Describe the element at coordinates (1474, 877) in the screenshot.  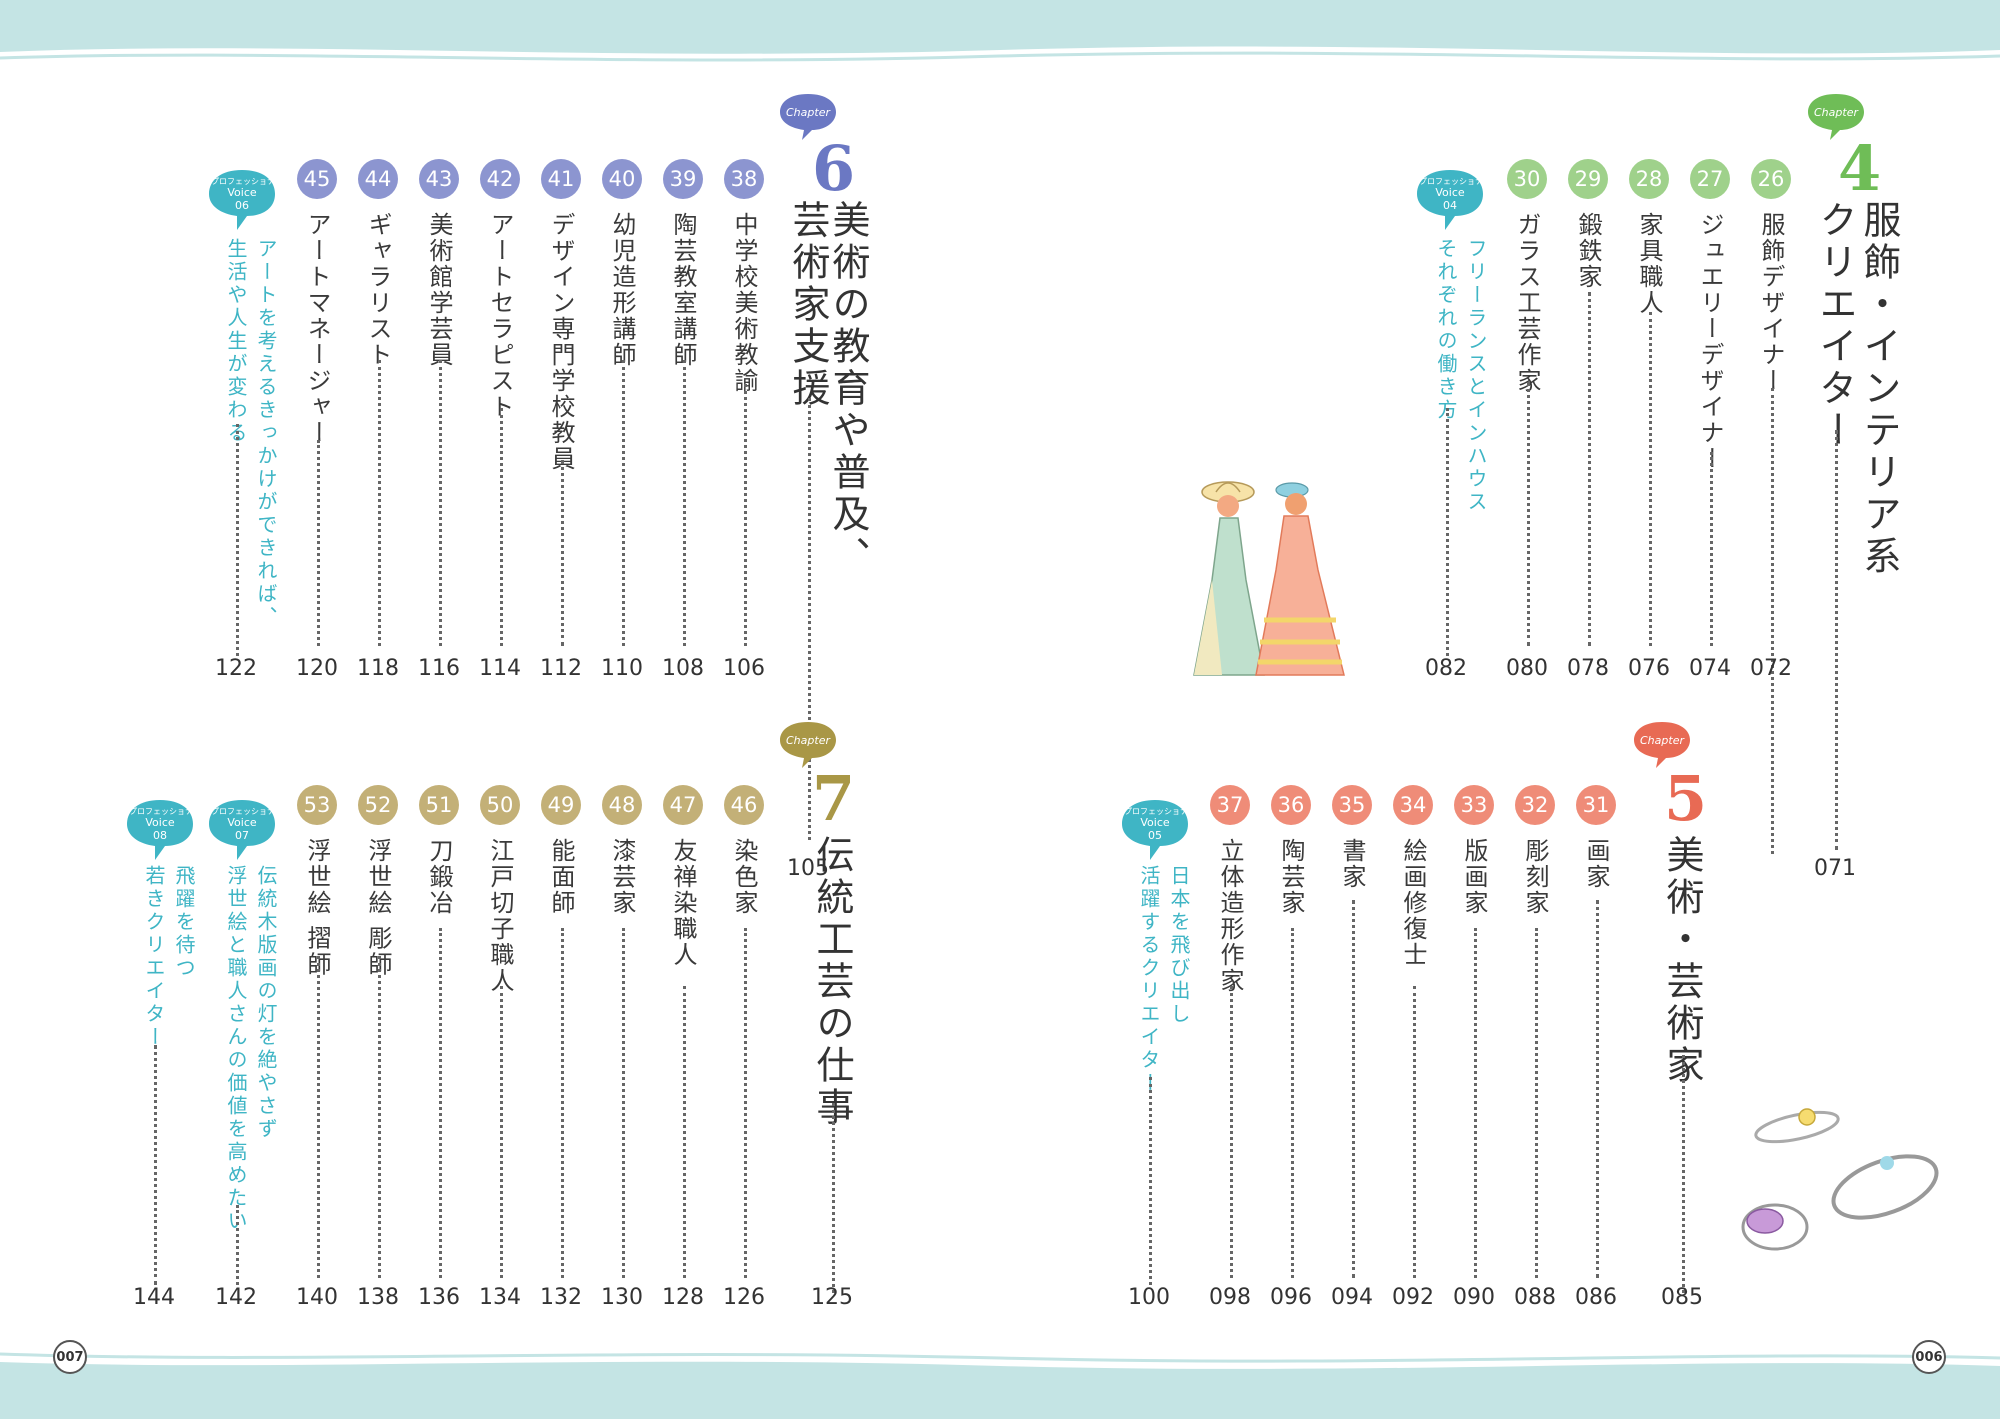
I see `entry-title: 版画家` at that location.